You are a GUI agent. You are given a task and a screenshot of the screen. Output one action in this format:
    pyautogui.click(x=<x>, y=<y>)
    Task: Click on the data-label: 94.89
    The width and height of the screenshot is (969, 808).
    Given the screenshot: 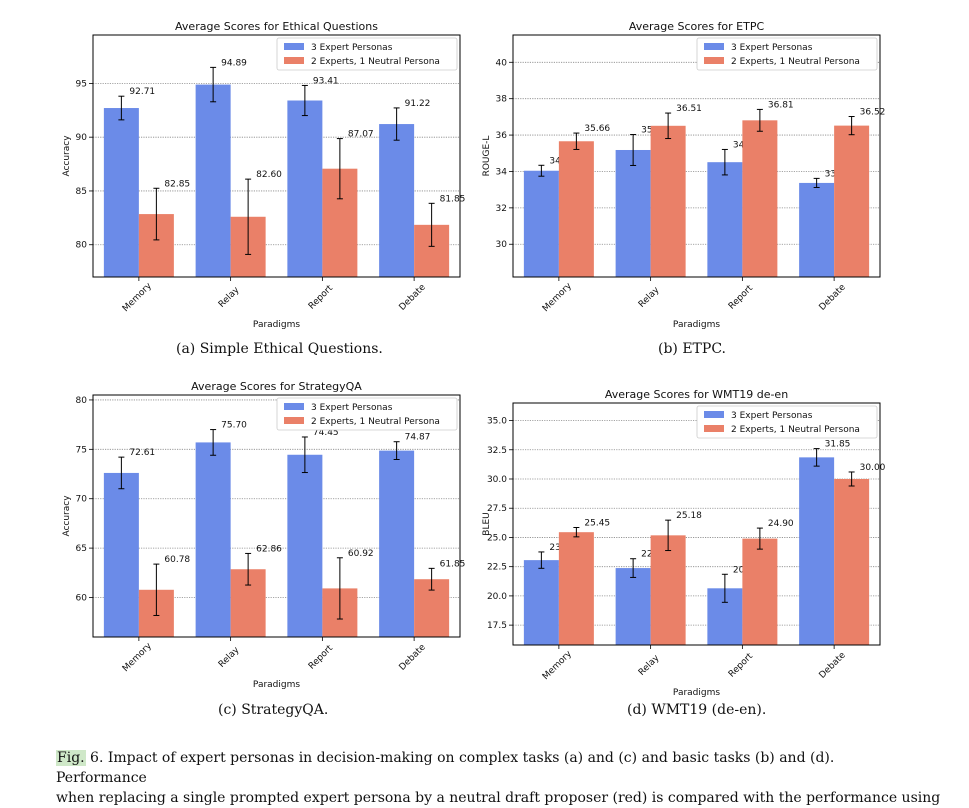 What is the action you would take?
    pyautogui.click(x=234, y=63)
    